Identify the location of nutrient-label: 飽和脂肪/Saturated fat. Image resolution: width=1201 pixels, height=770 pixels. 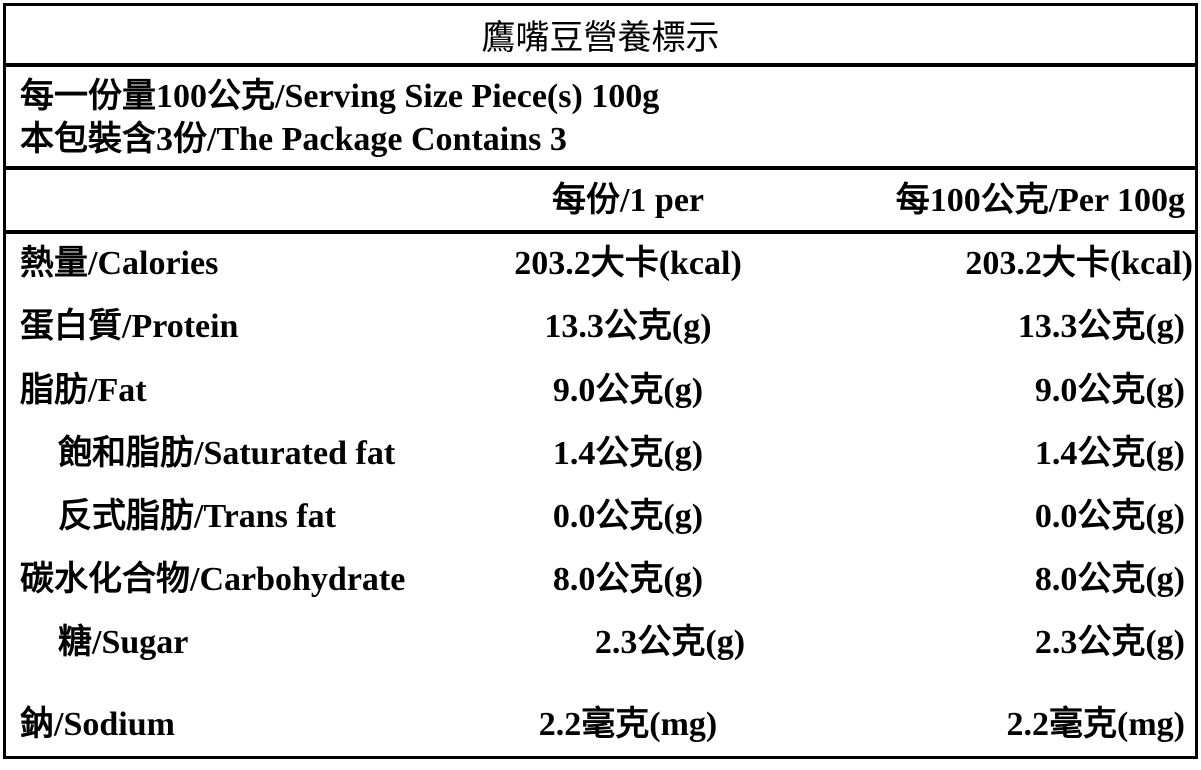
(227, 453).